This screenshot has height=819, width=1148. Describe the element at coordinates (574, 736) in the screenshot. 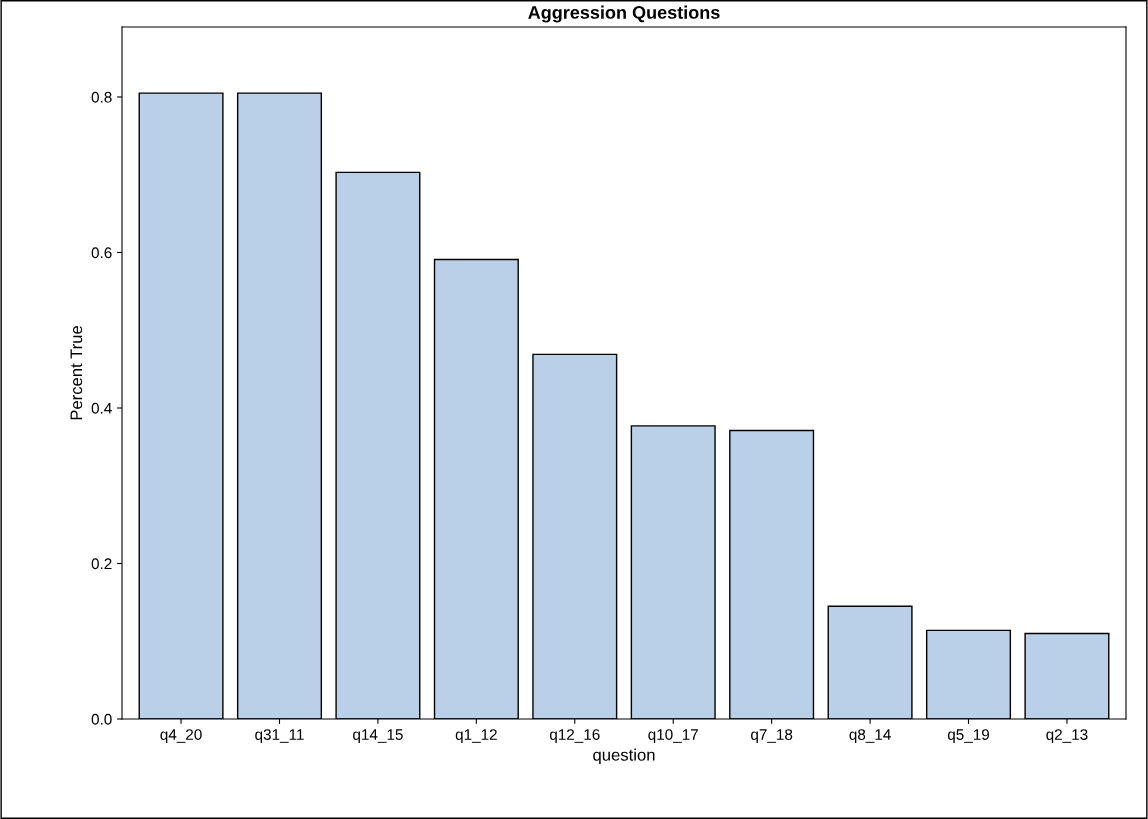

I see `x-tick-label: q12_16` at that location.